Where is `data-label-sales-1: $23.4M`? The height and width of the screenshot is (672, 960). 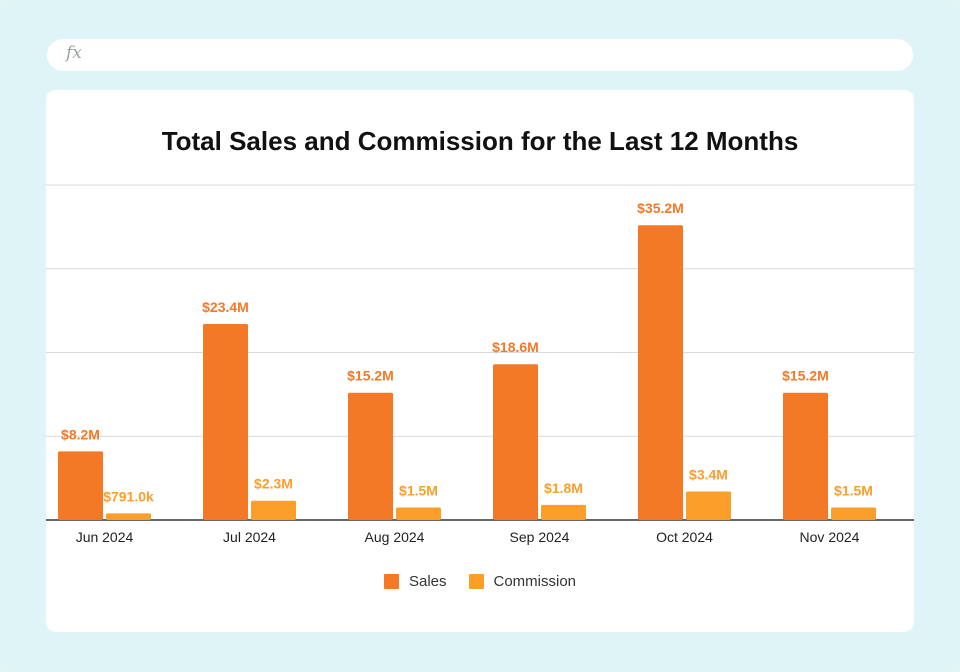
data-label-sales-1: $23.4M is located at coordinates (225, 307).